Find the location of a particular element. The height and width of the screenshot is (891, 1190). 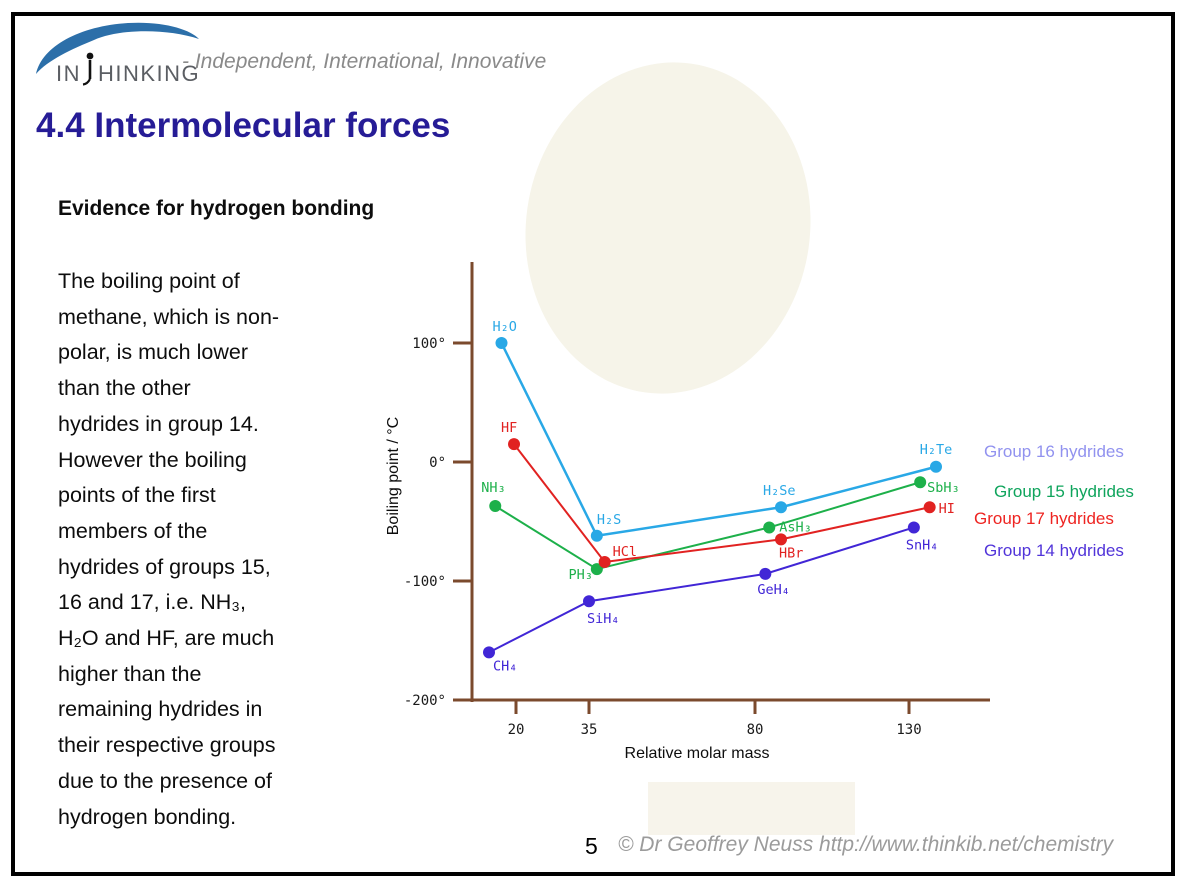

data-point-ash- is located at coordinates (769, 527).